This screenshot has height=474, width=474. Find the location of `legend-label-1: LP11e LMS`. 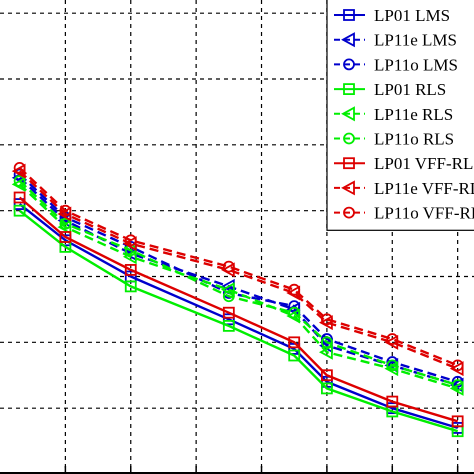

legend-label-1: LP11e LMS is located at coordinates (415, 40).